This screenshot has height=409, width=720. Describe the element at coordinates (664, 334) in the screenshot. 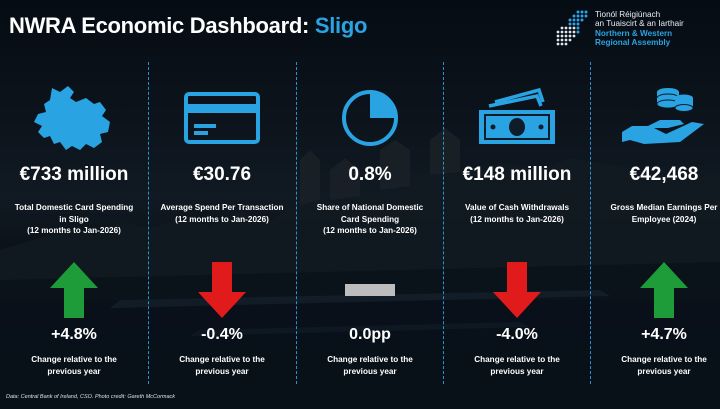

I see `metric-change: +4.7%` at that location.